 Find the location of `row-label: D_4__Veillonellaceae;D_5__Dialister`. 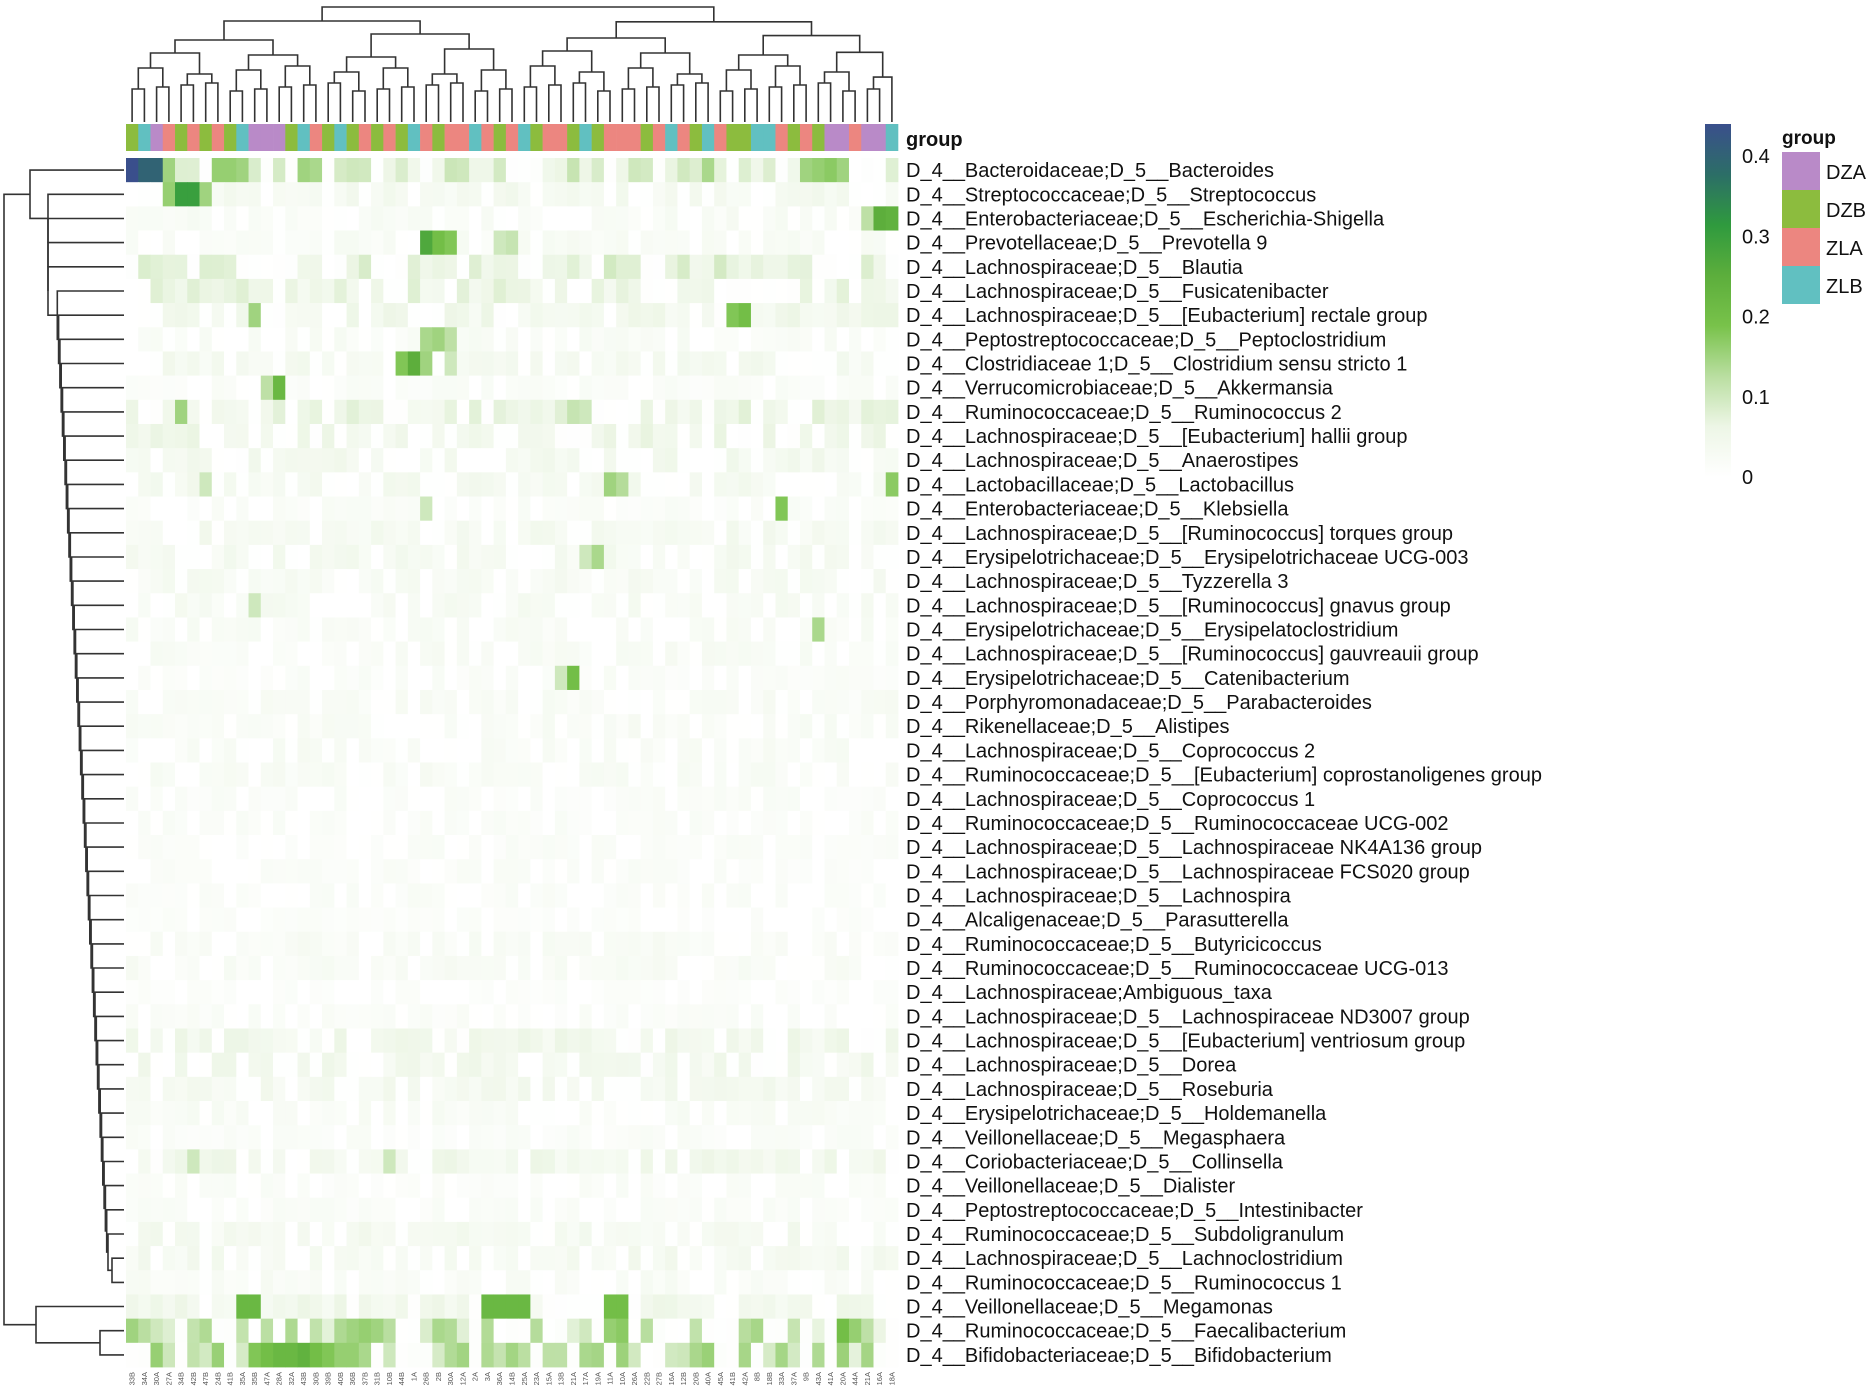

row-label: D_4__Veillonellaceae;D_5__Dialister is located at coordinates (1070, 1187).